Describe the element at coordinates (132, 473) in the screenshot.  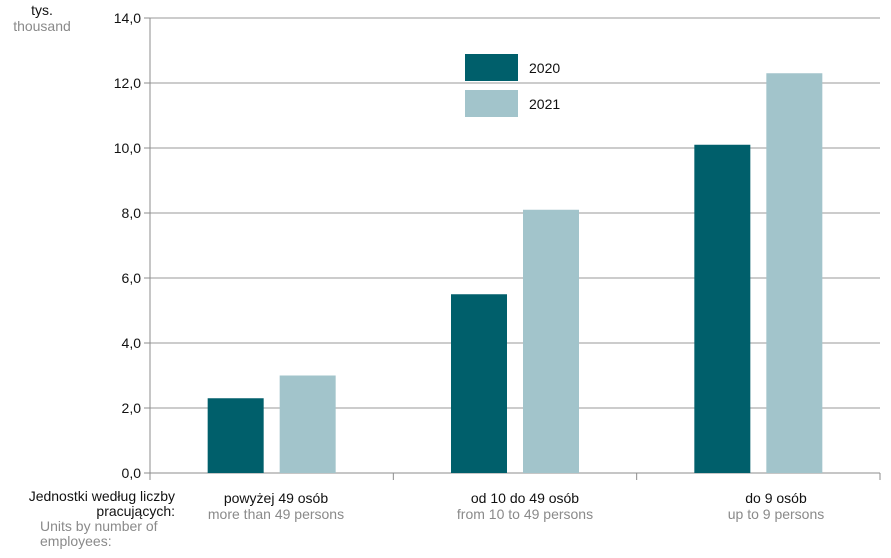
I see `y-tick-label: 0,0` at that location.